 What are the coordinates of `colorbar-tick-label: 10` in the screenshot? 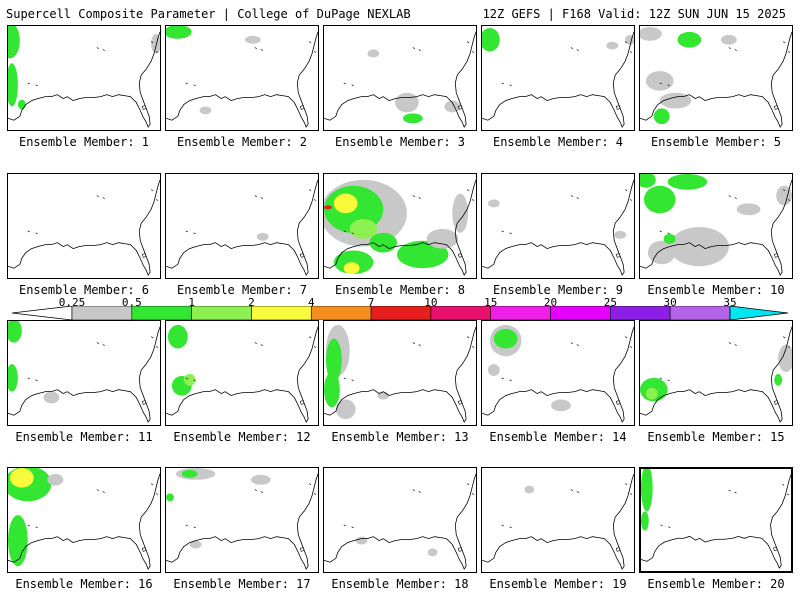 It's located at (431, 302).